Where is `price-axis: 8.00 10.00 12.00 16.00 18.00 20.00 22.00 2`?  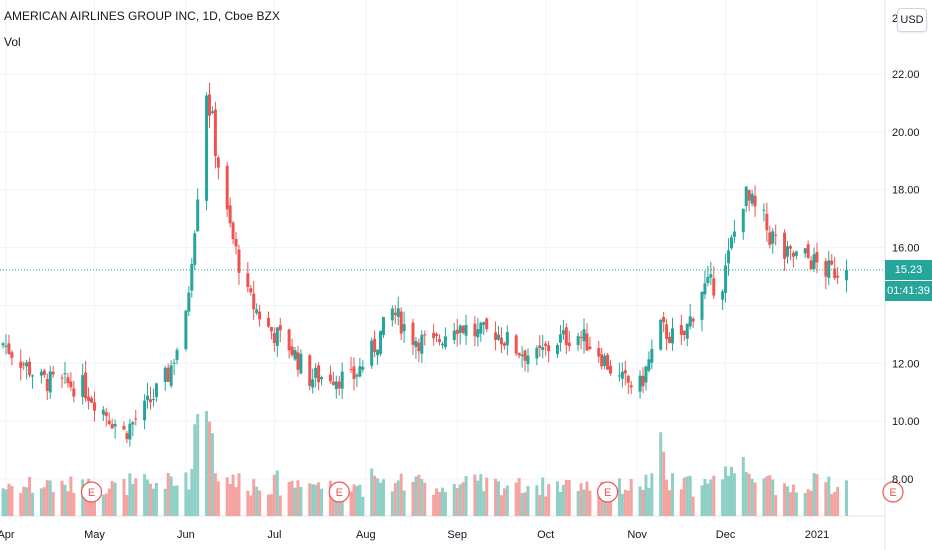 price-axis: 8.00 10.00 12.00 16.00 18.00 20.00 22.00 2 is located at coordinates (906, 249).